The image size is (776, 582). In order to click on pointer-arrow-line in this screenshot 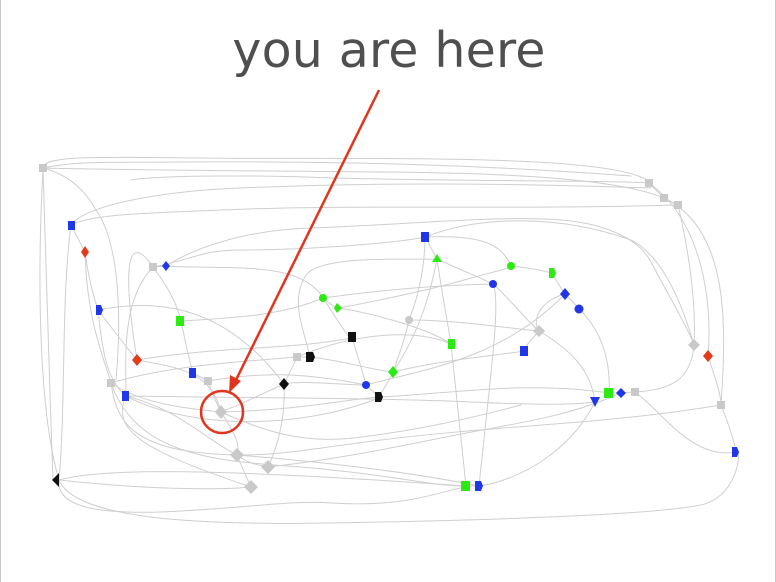, I will do `click(306, 238)`.